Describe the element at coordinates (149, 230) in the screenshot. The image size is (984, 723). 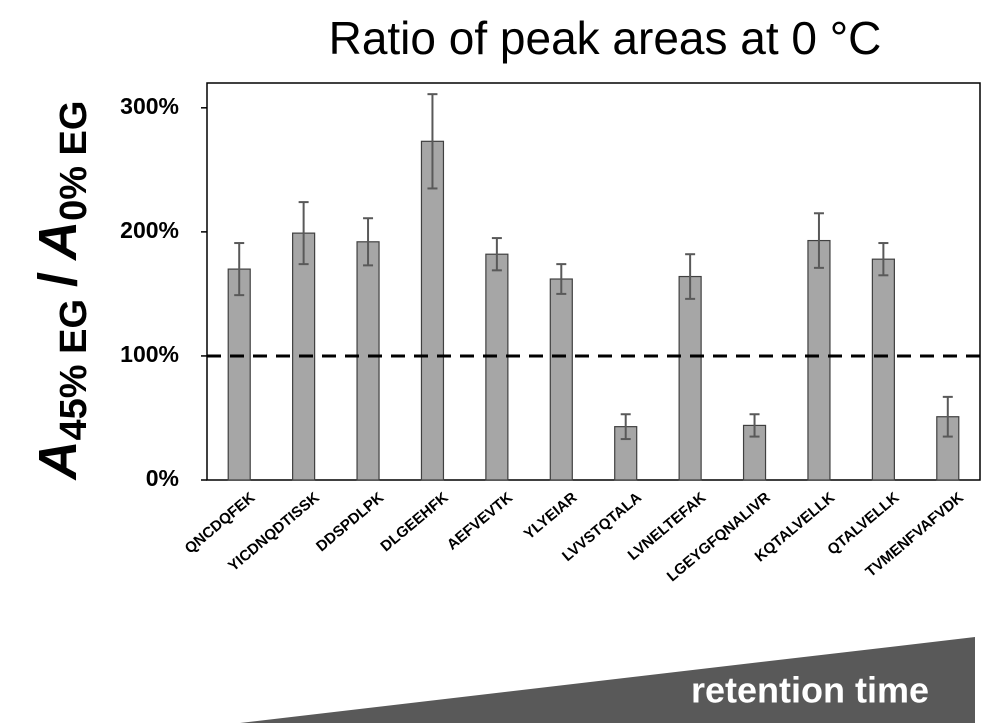
I see `y-tick-label: 200%` at that location.